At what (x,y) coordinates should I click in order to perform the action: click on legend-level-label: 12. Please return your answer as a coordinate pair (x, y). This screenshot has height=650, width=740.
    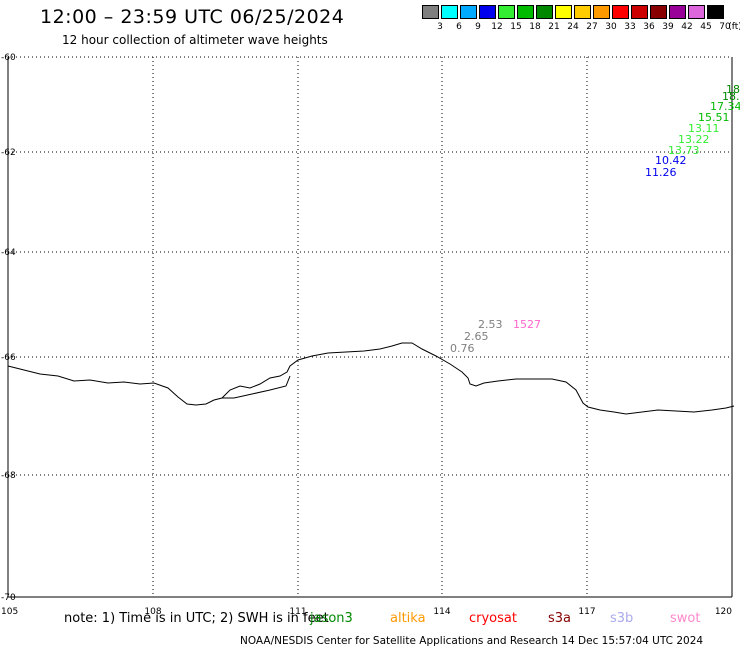
    Looking at the image, I should click on (497, 27).